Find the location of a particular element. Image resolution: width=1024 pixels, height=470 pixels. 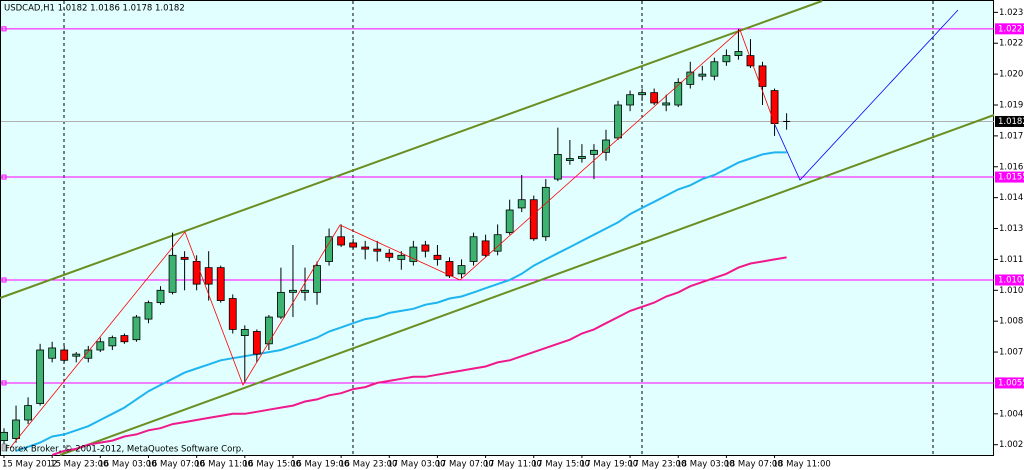

y-tick-label: 1.0040 is located at coordinates (1011, 414).